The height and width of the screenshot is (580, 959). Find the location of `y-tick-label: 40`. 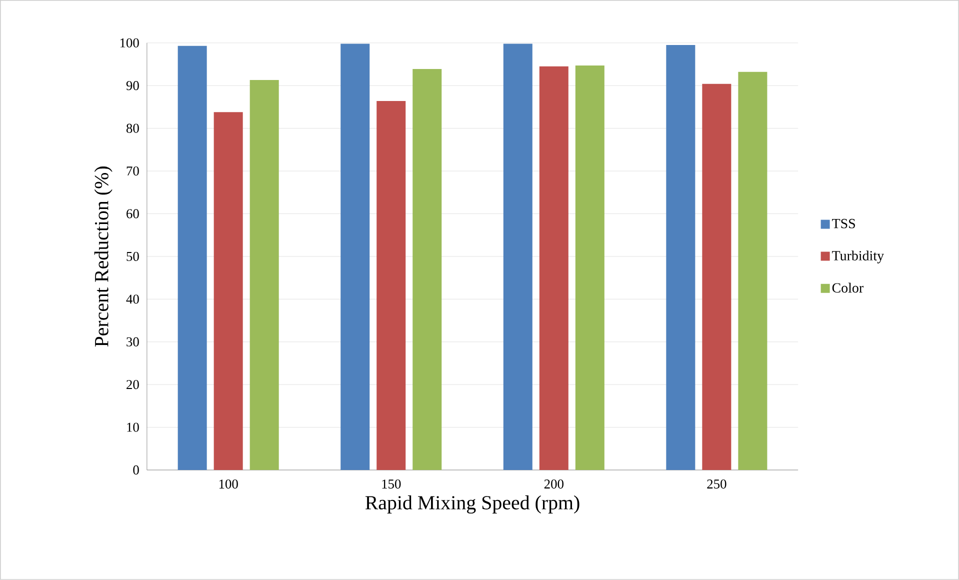

y-tick-label: 40 is located at coordinates (132, 299).